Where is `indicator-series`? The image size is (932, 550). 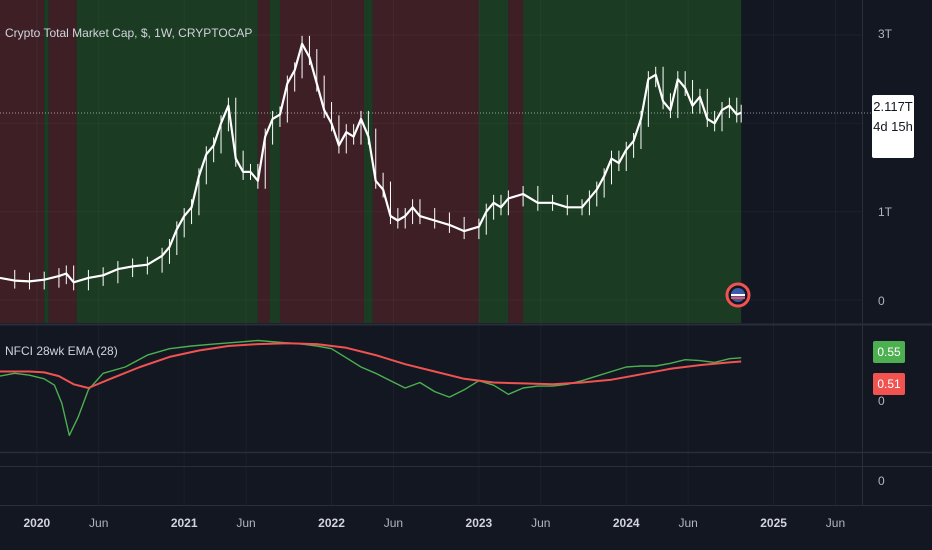
indicator-series is located at coordinates (371, 388).